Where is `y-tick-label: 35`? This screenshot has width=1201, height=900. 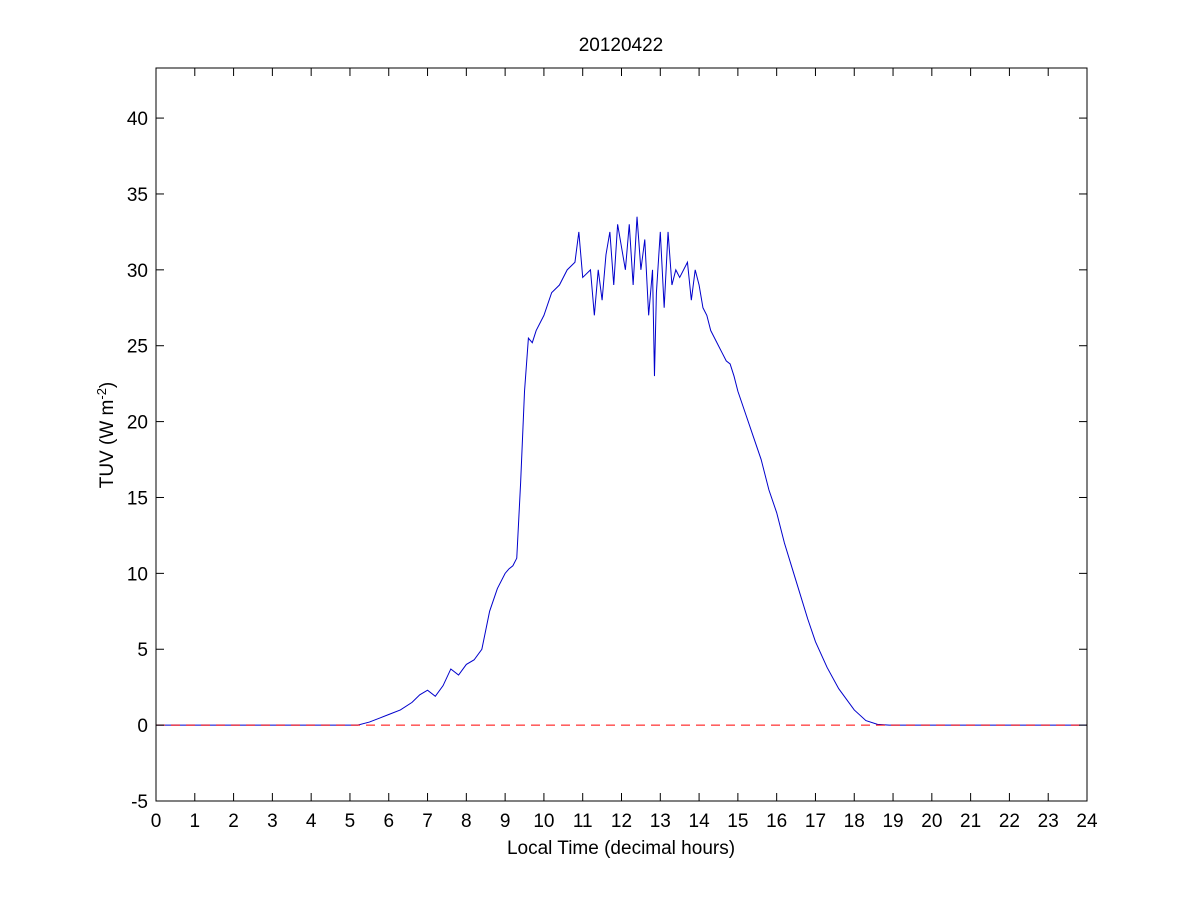 y-tick-label: 35 is located at coordinates (137, 195).